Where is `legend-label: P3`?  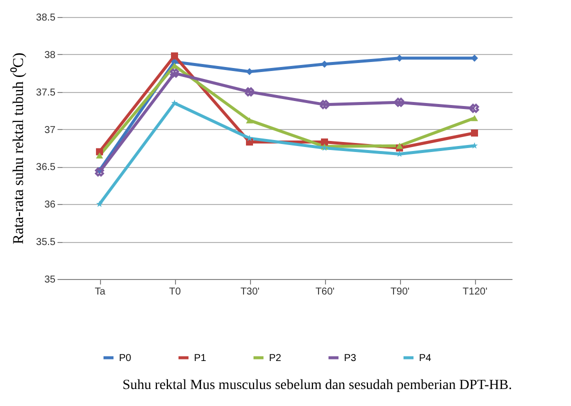
legend-label: P3 is located at coordinates (350, 358).